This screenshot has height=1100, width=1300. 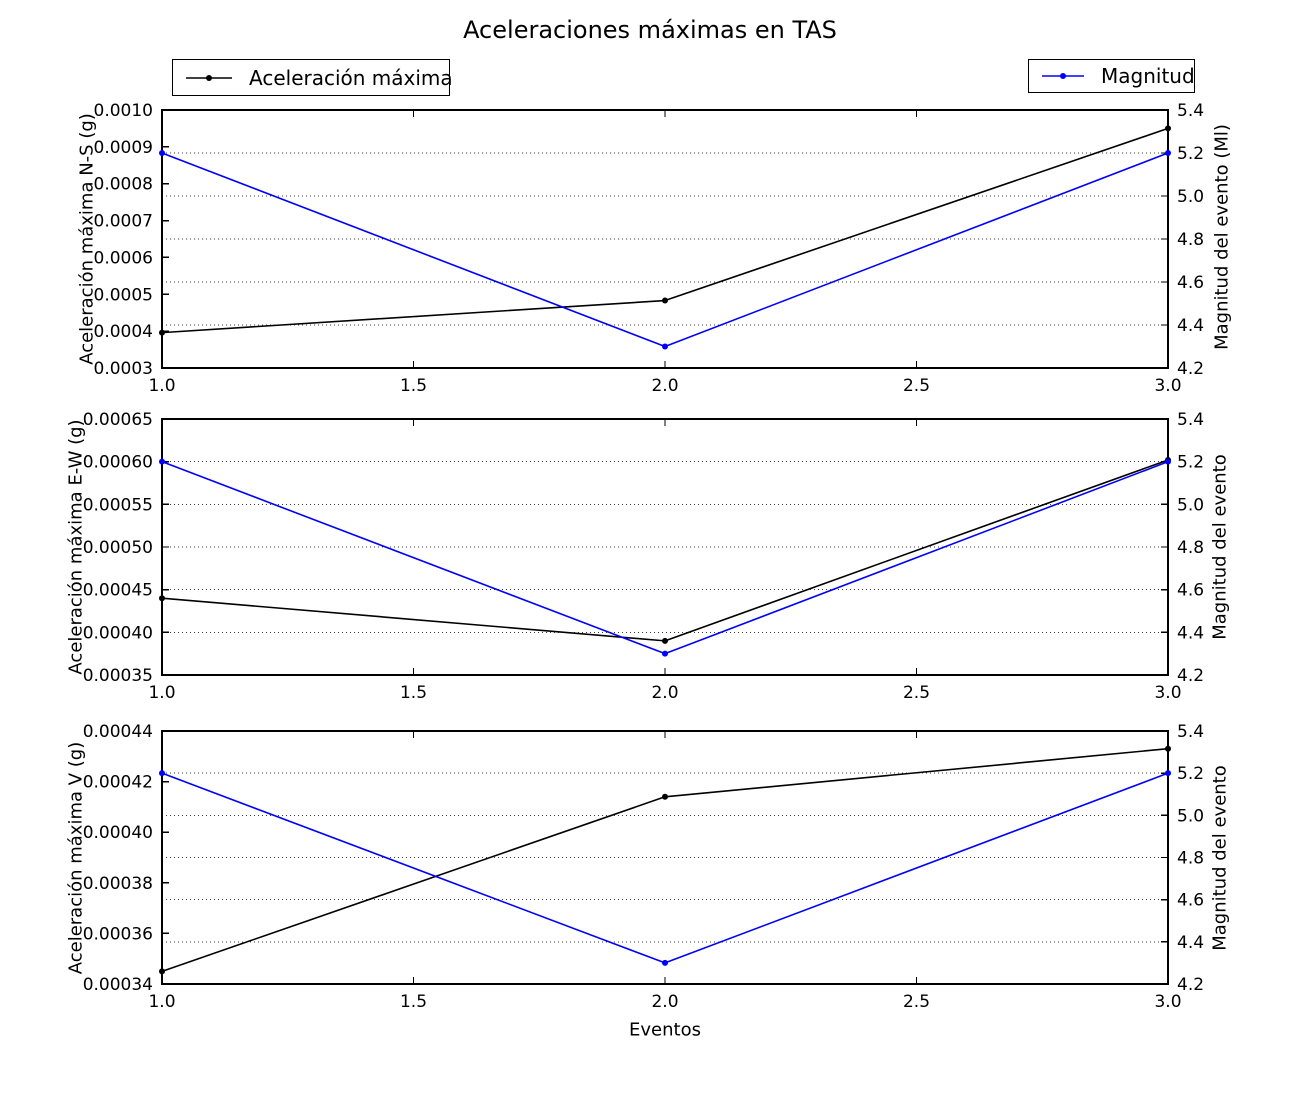 What do you see at coordinates (118, 676) in the screenshot?
I see `y-tick-label-left: 0.00035` at bounding box center [118, 676].